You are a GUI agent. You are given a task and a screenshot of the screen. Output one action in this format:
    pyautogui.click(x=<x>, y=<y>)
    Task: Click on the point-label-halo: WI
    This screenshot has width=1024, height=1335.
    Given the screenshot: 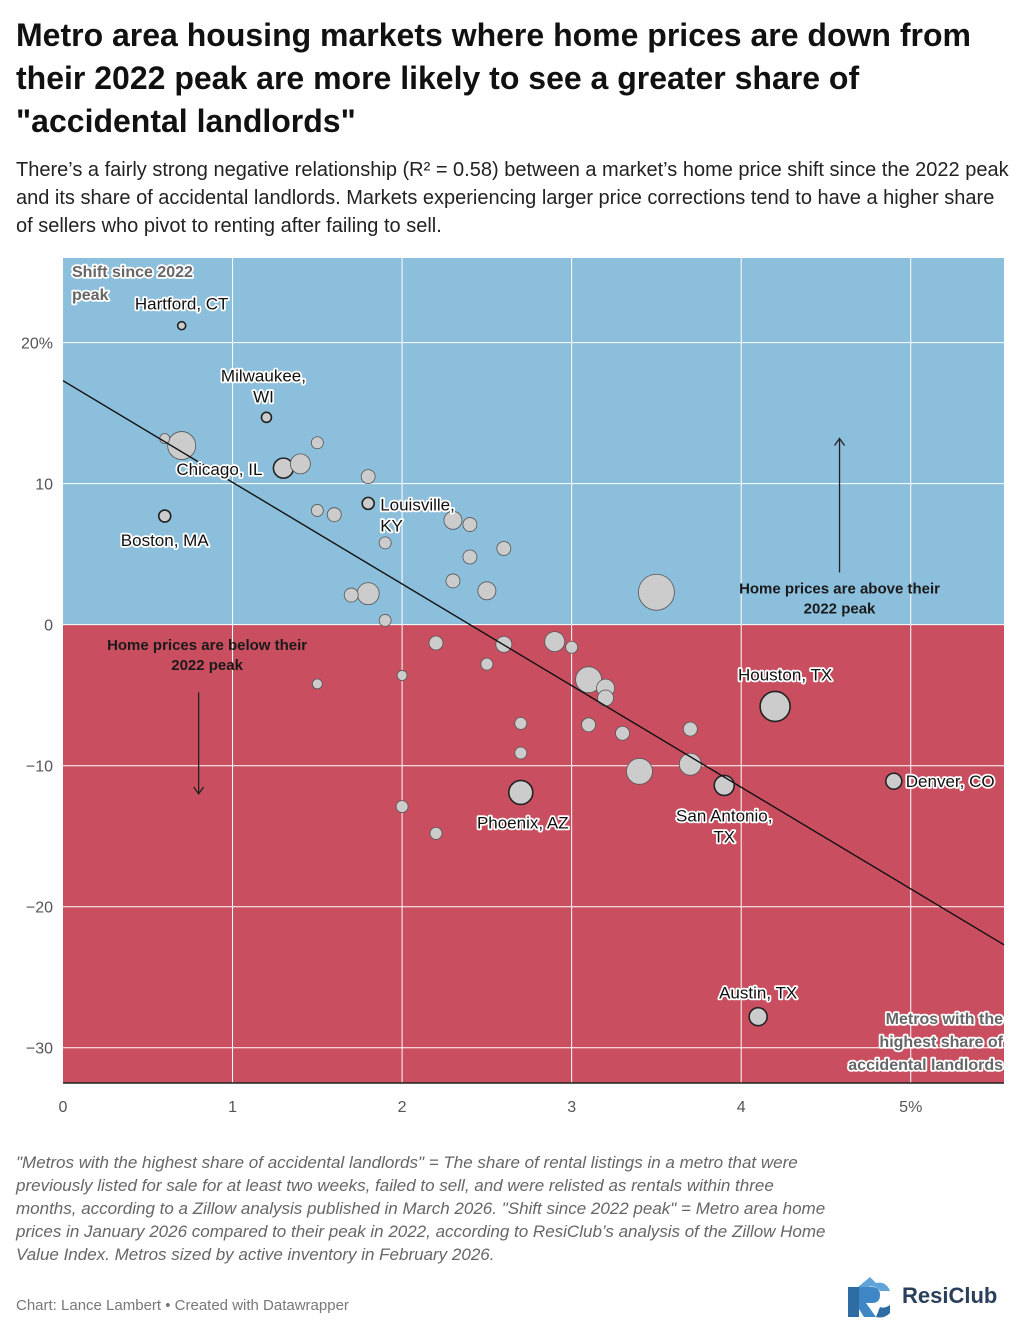 What is the action you would take?
    pyautogui.click(x=263, y=396)
    